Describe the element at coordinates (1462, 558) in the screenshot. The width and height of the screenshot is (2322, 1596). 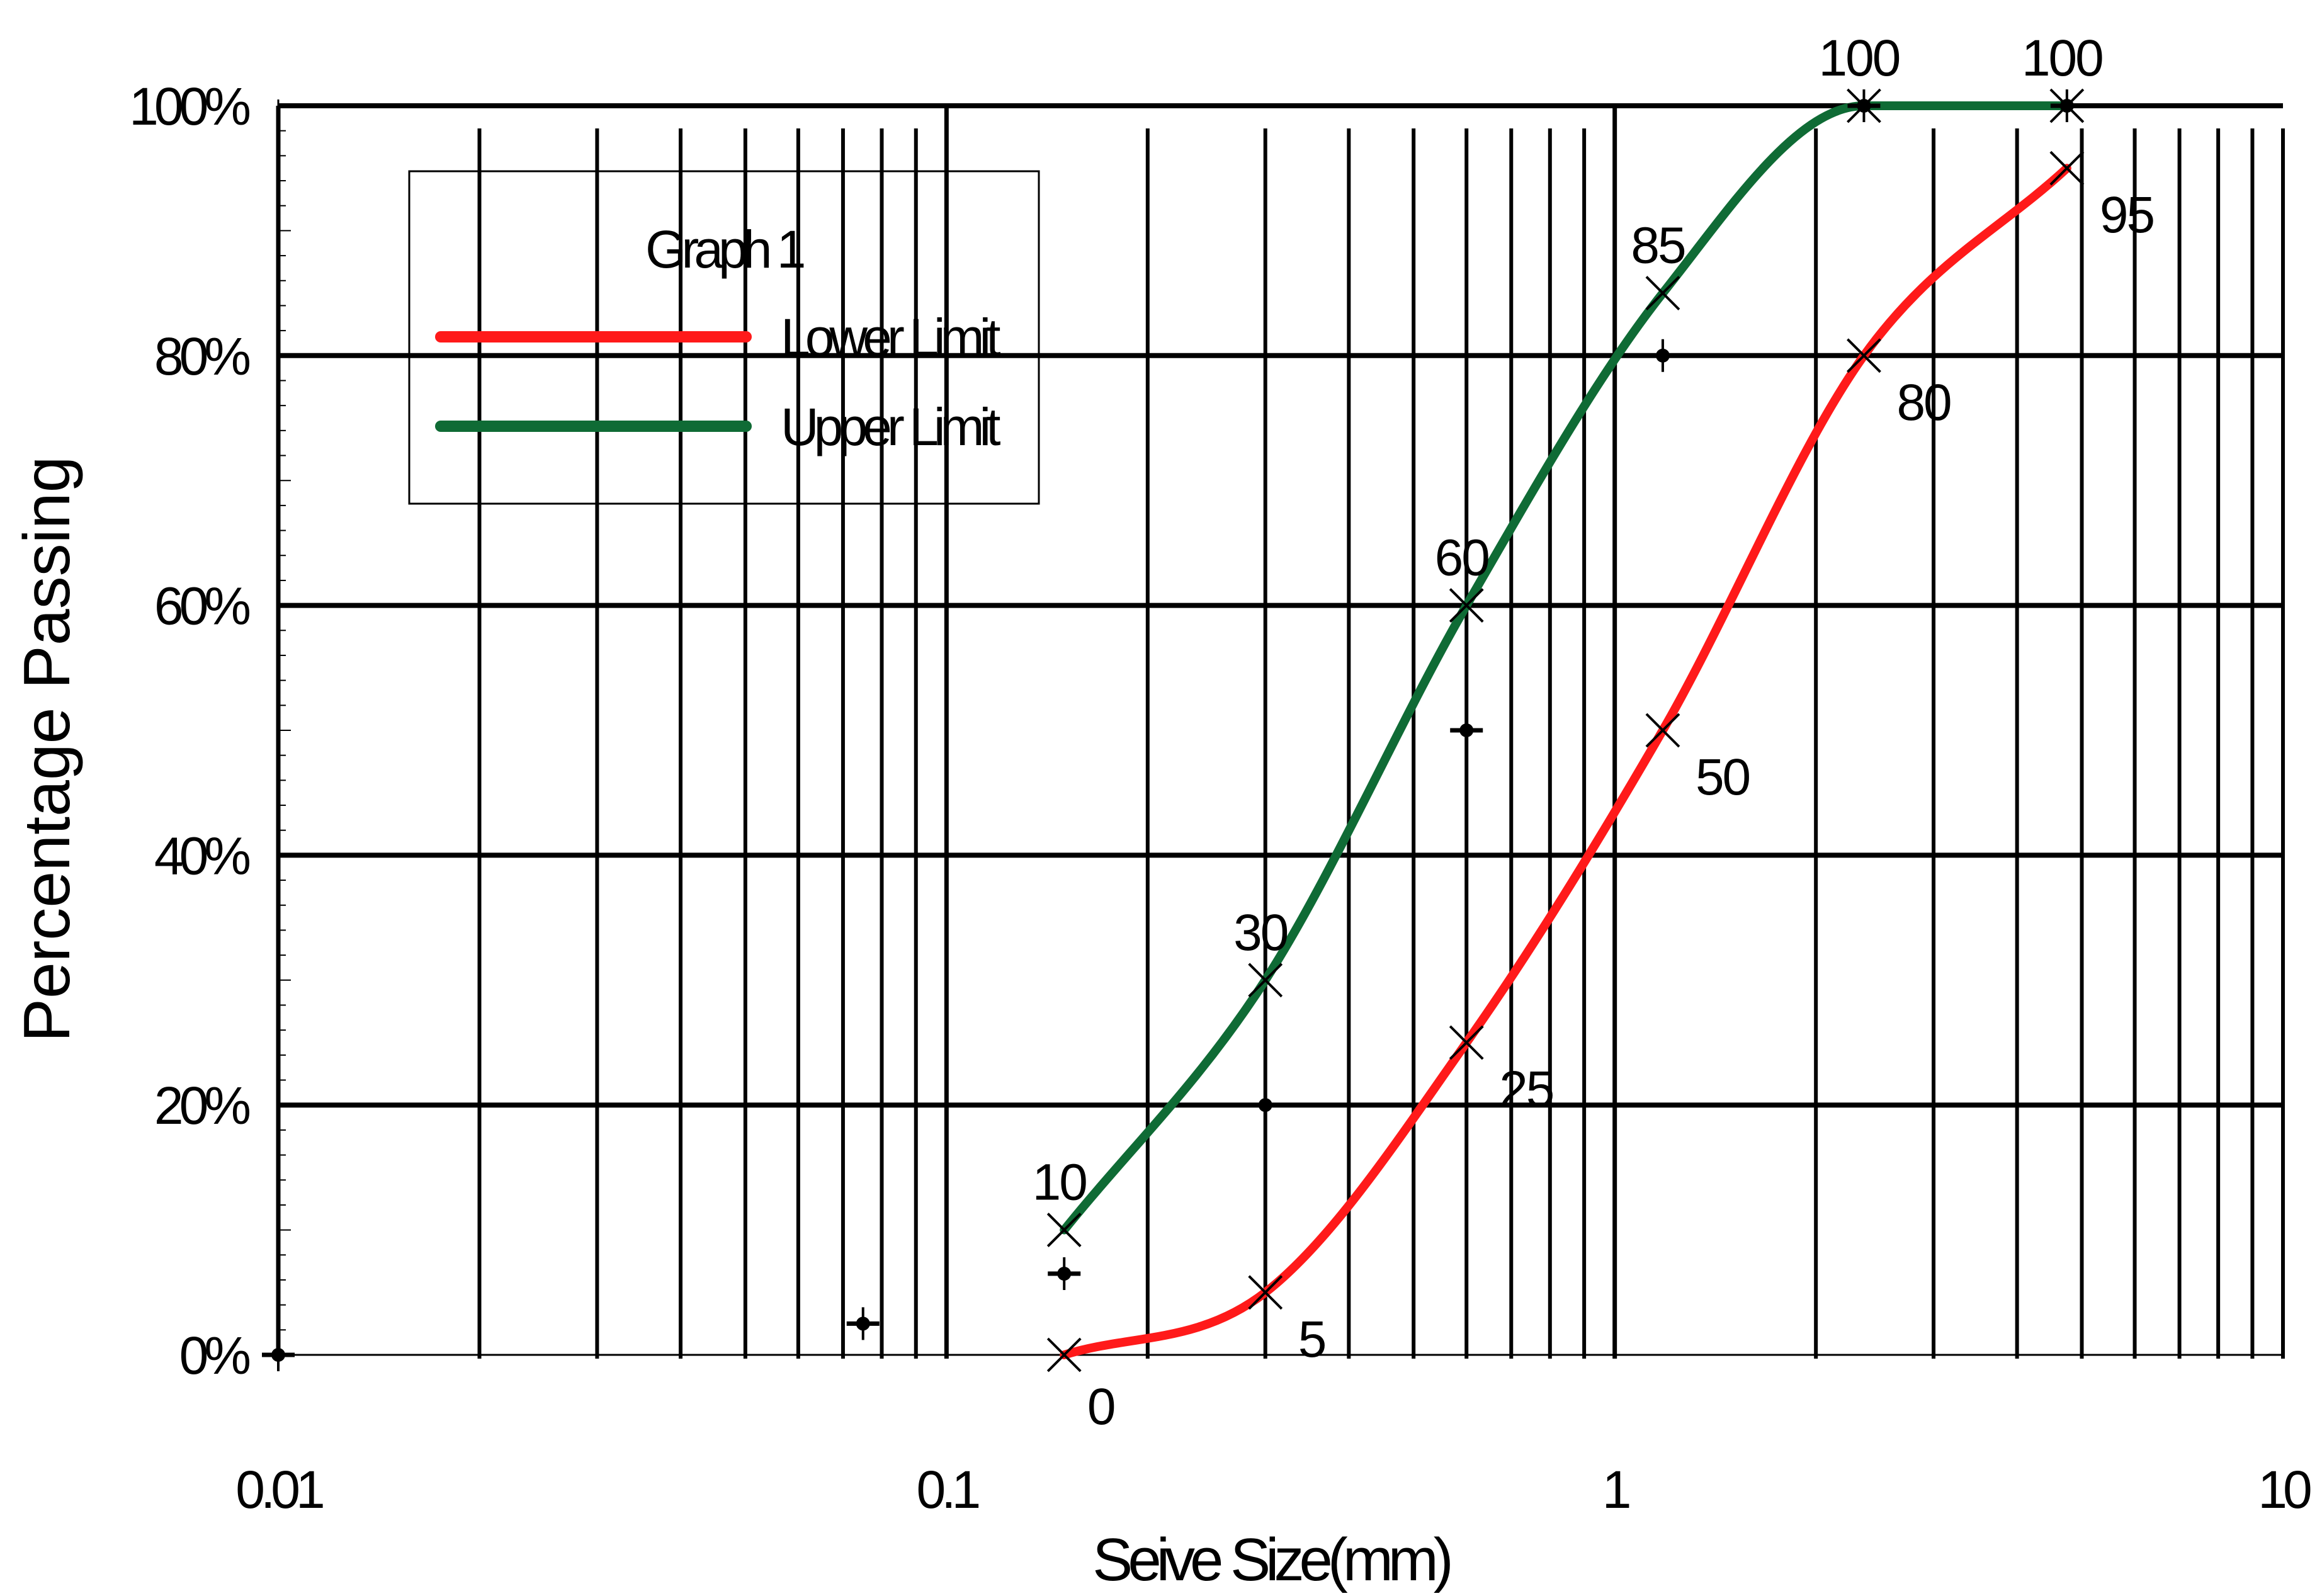
I see `upper-limit-data-label: 60` at that location.